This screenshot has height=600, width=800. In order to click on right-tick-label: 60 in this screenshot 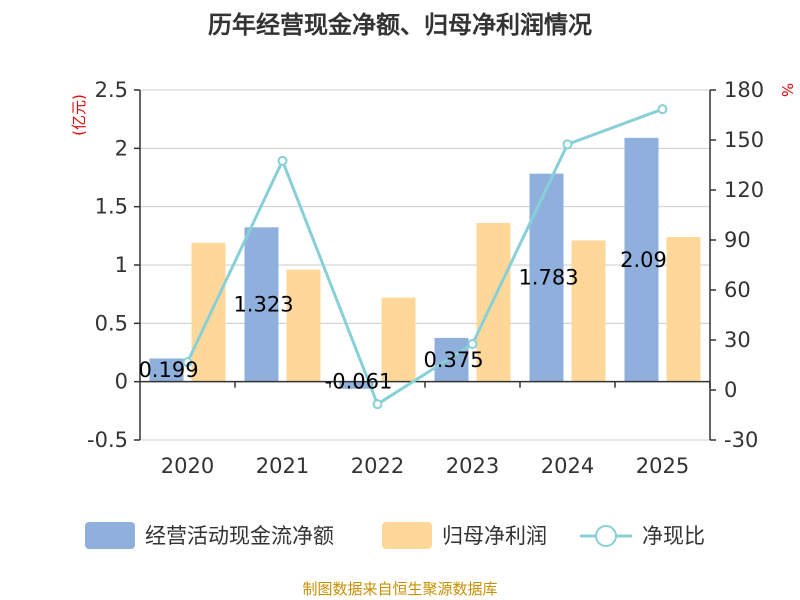, I will do `click(737, 290)`.